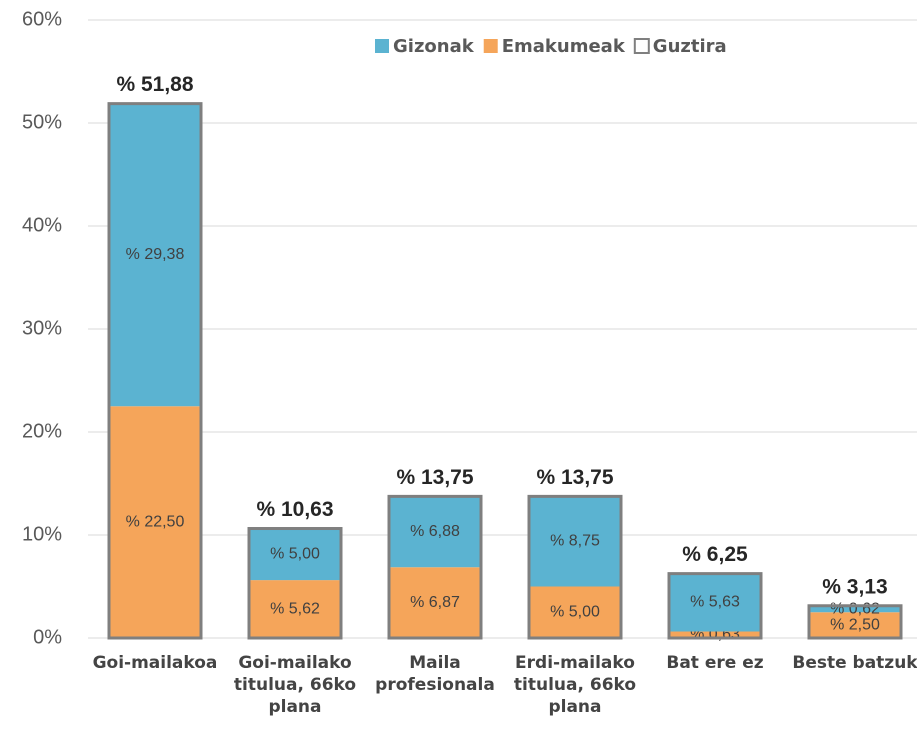  I want to click on data-label: % 29,38, so click(155, 254).